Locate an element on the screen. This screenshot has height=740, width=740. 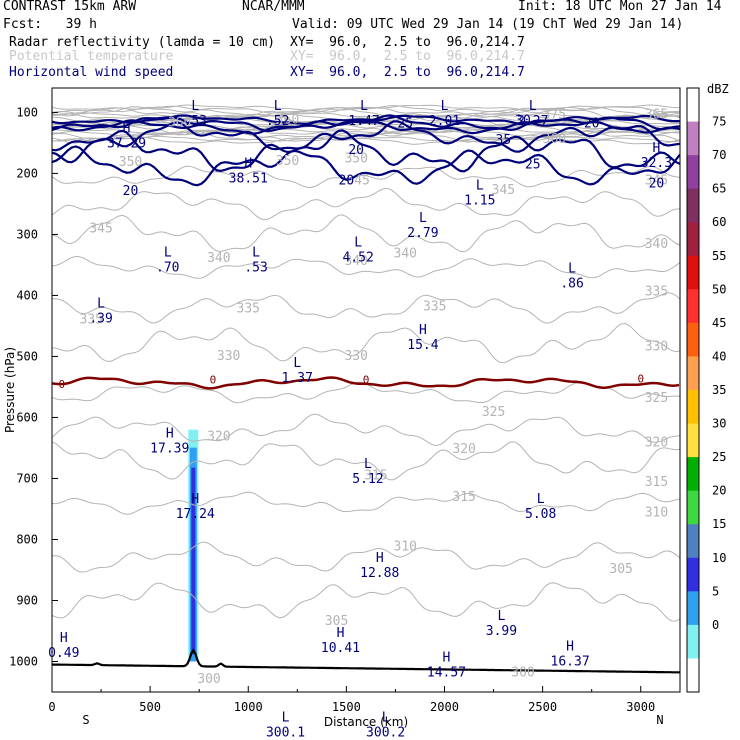
extremum-value: 1.47 is located at coordinates (363, 121).